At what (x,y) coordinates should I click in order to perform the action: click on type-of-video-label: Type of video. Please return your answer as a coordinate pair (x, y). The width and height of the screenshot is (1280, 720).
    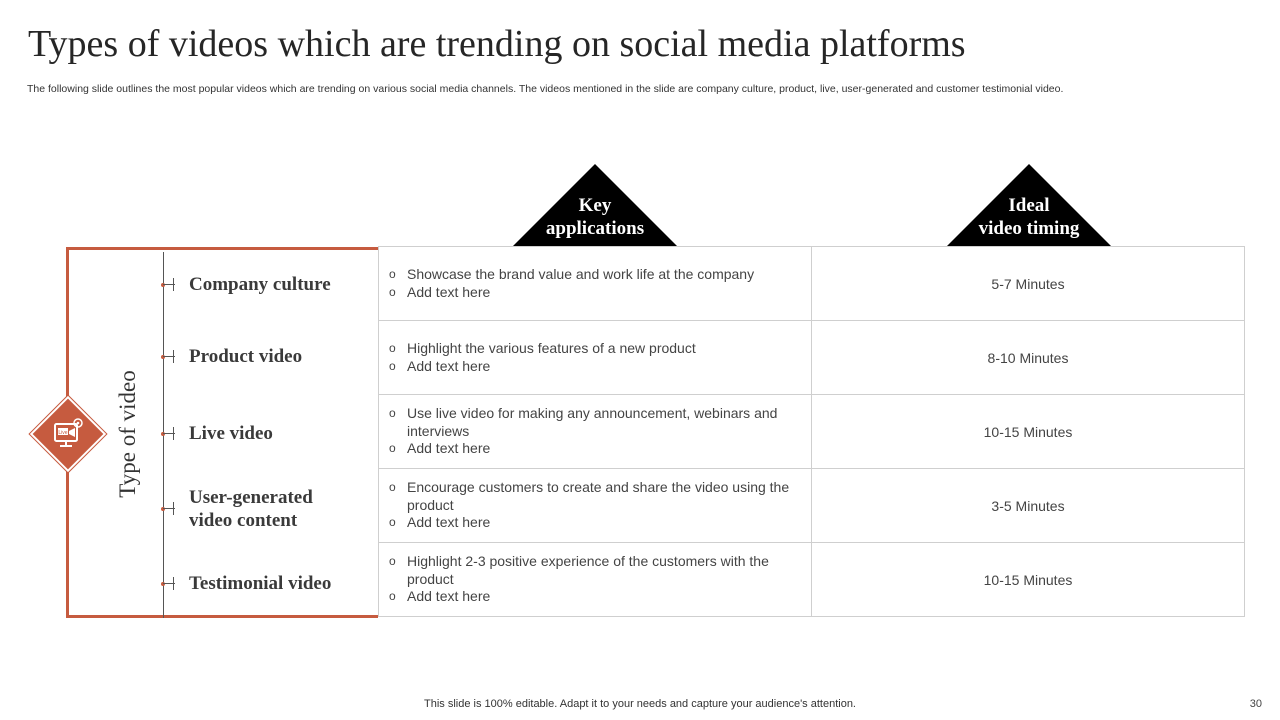
    Looking at the image, I should click on (127, 434).